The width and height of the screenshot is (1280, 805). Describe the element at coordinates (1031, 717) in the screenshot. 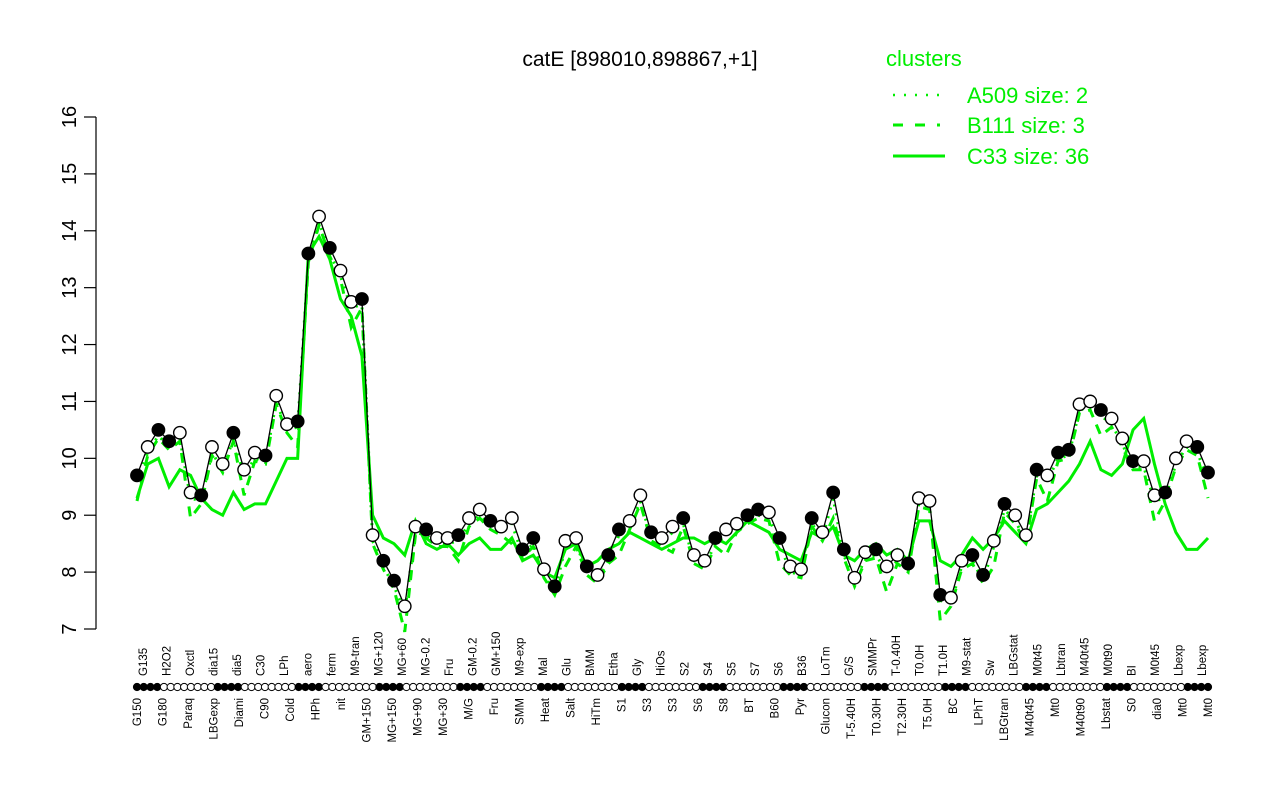

I see `x-tick-label-bottom: M40t45` at that location.